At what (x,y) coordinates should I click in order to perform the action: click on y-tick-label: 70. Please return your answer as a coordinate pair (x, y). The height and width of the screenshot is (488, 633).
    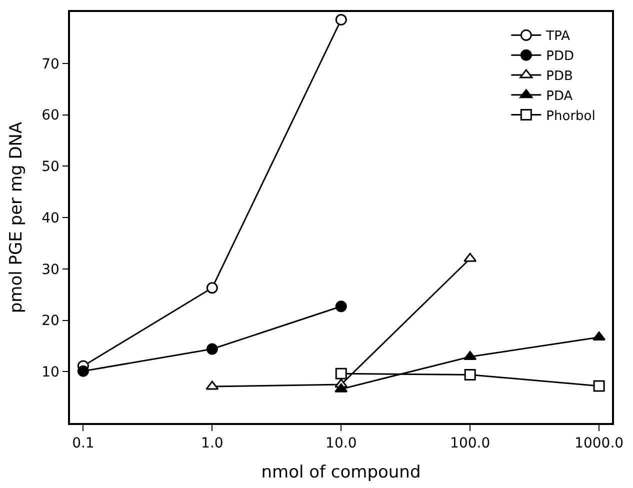
    Looking at the image, I should click on (51, 64).